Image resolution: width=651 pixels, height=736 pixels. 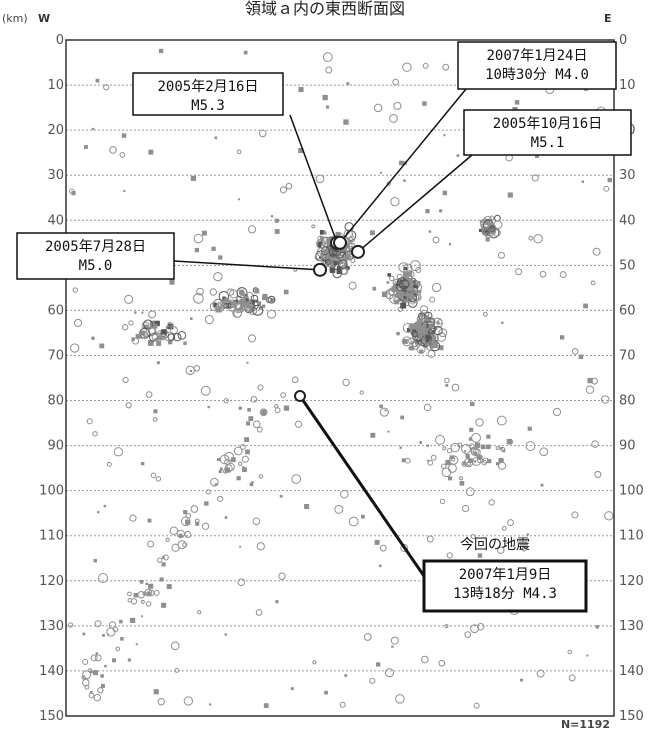 What do you see at coordinates (51, 491) in the screenshot?
I see `y-tick-label-left: 100` at bounding box center [51, 491].